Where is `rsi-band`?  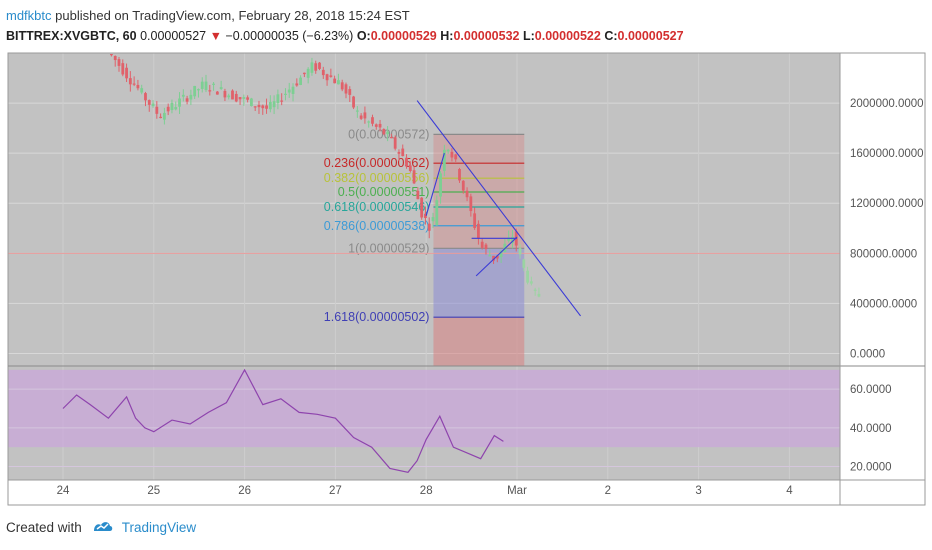
rsi-band is located at coordinates (424, 408).